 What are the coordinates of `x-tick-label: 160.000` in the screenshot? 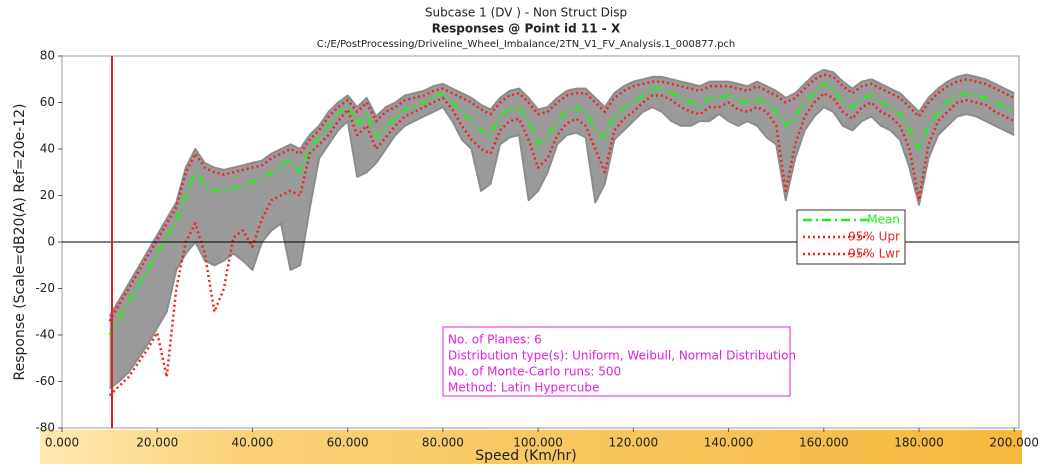 It's located at (824, 443).